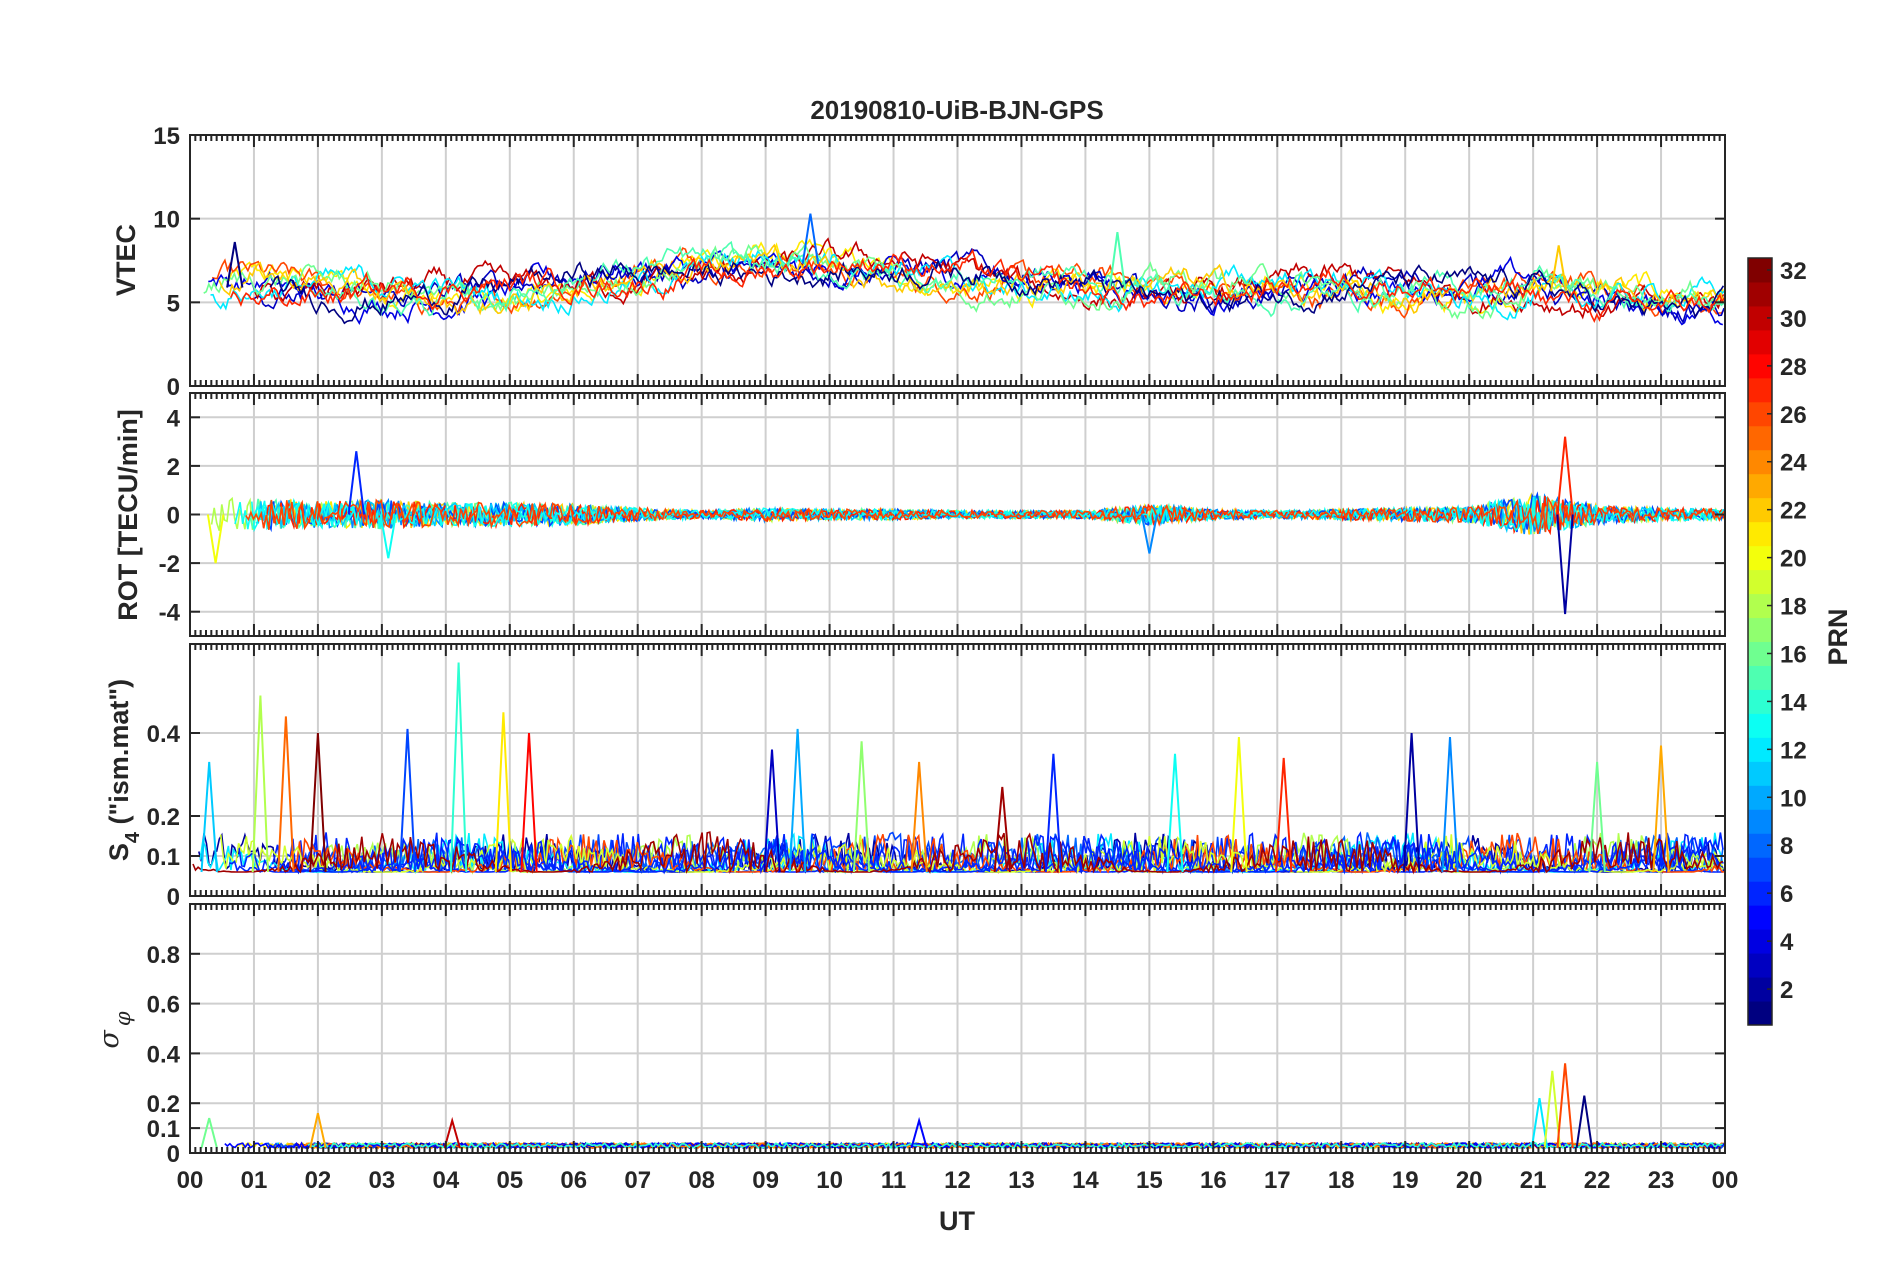  What do you see at coordinates (173, 467) in the screenshot?
I see `rot-y-tick-label: 2` at bounding box center [173, 467].